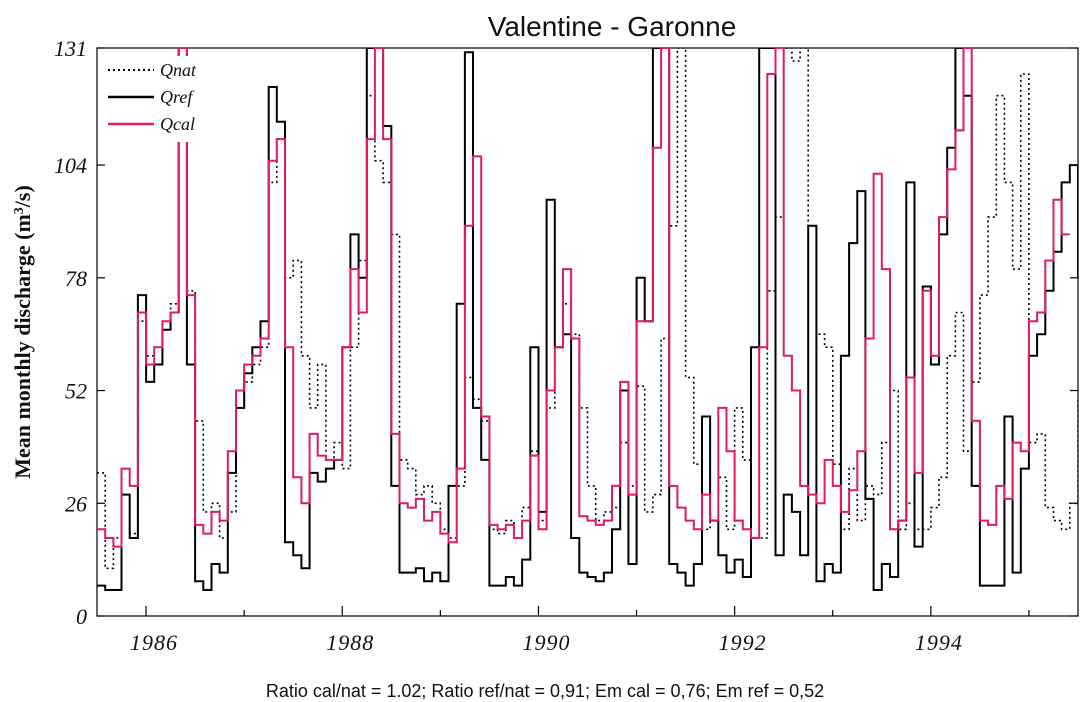 The height and width of the screenshot is (702, 1080). What do you see at coordinates (612, 26) in the screenshot?
I see `chart-title: Valentine - Garonne` at bounding box center [612, 26].